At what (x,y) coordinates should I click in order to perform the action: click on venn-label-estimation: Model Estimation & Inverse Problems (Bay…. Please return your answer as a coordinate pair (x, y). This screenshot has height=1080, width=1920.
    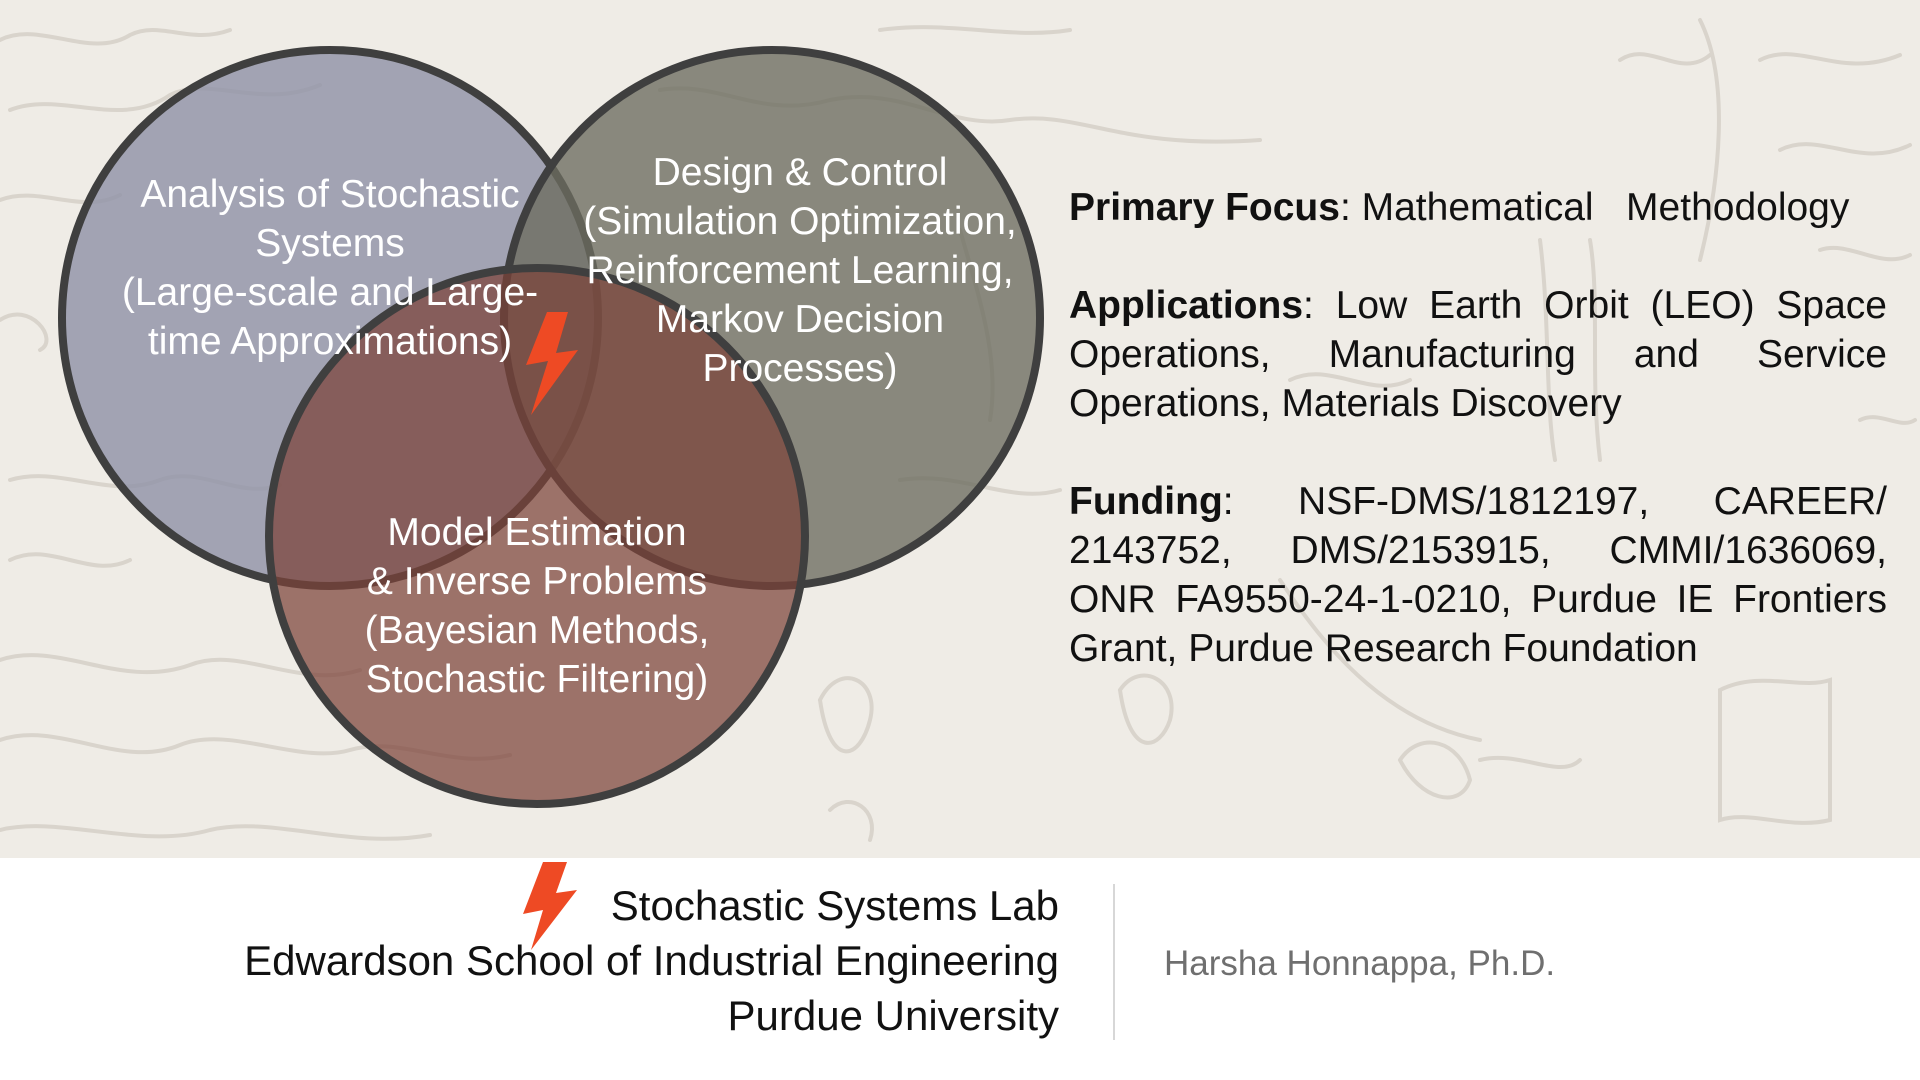
    Looking at the image, I should click on (537, 606).